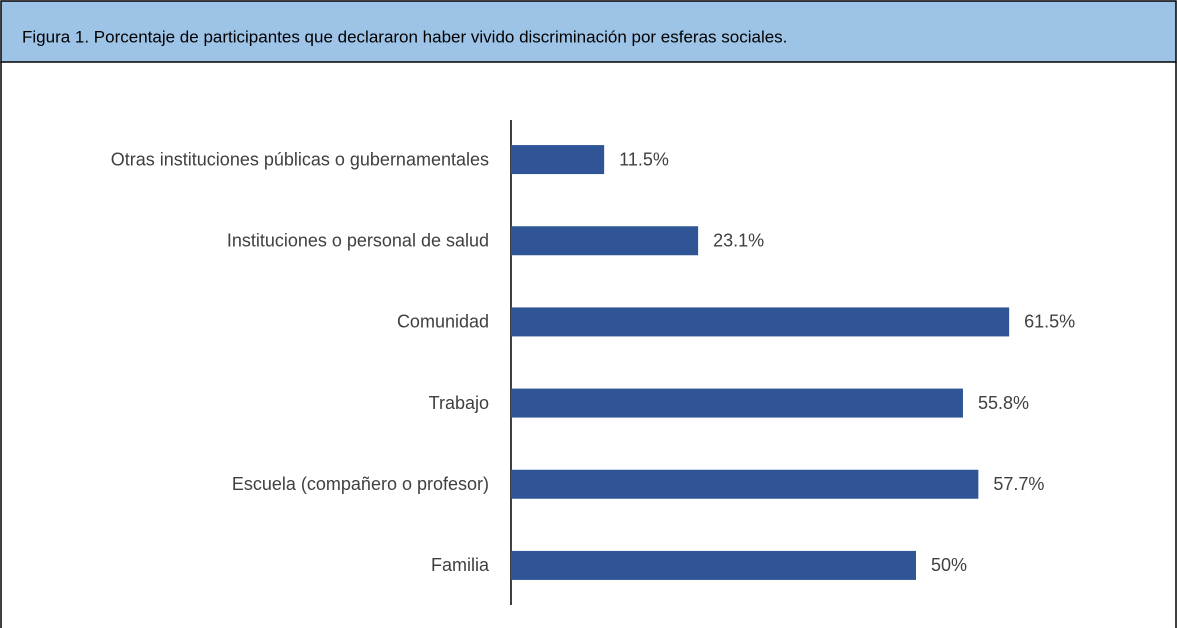  I want to click on data-label: 55.8%, so click(1003, 403).